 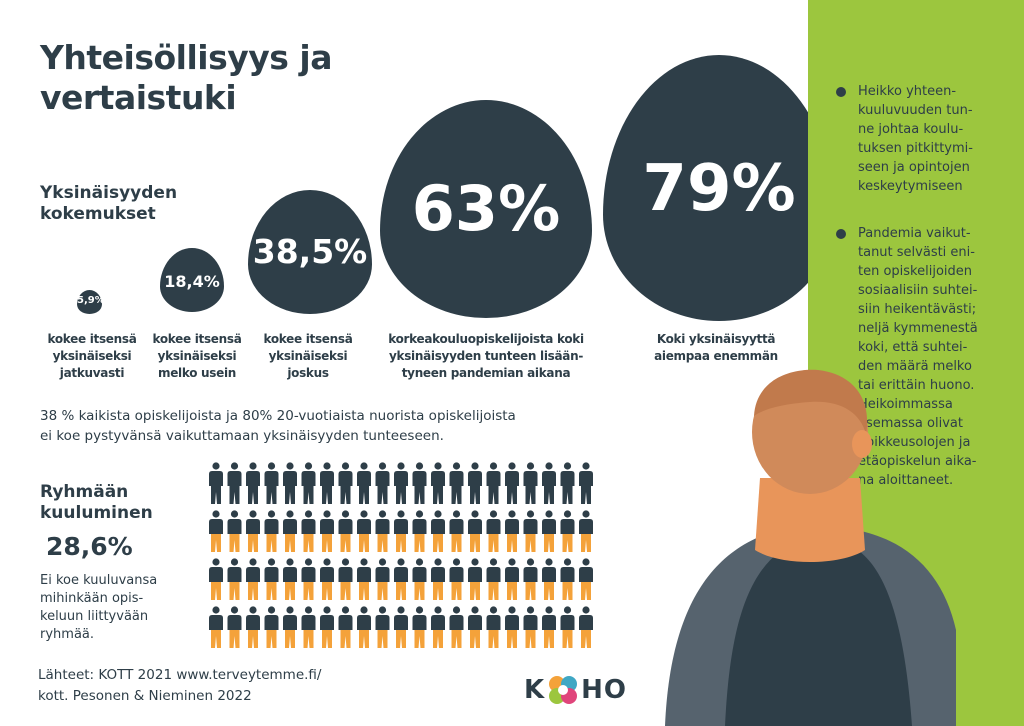 What do you see at coordinates (563, 690) in the screenshot?
I see `logo-flower-icon` at bounding box center [563, 690].